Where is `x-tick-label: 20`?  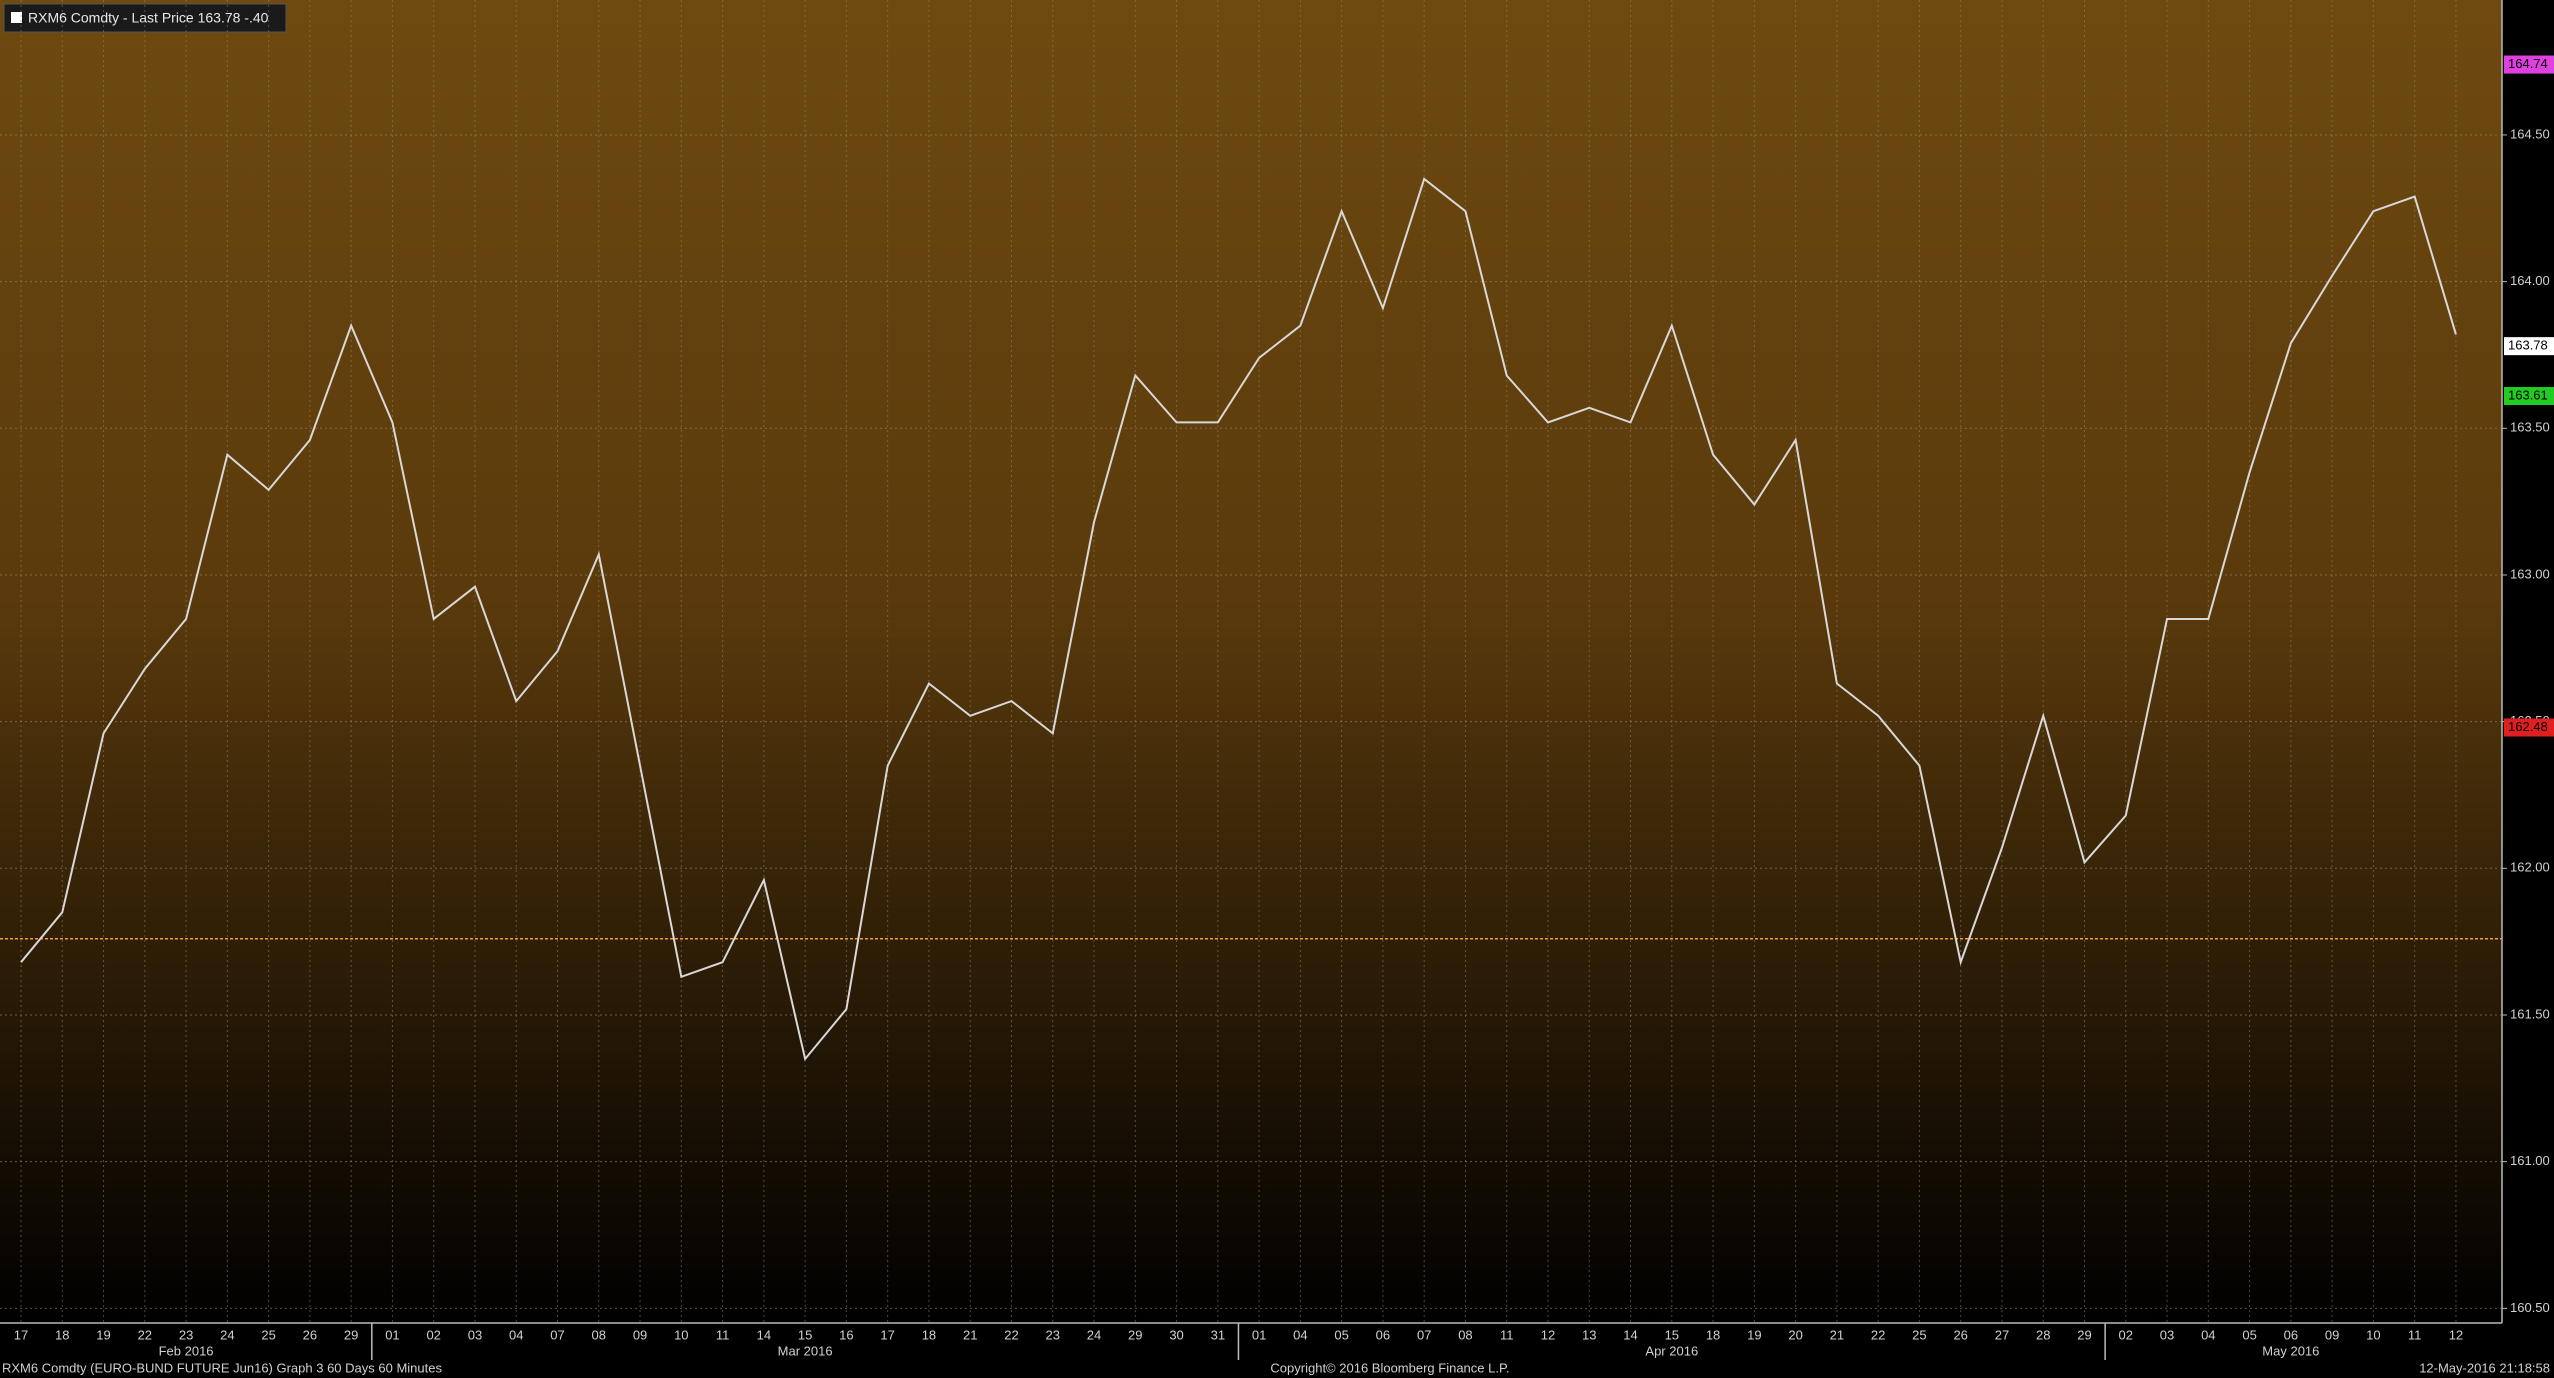 x-tick-label: 20 is located at coordinates (1795, 1334).